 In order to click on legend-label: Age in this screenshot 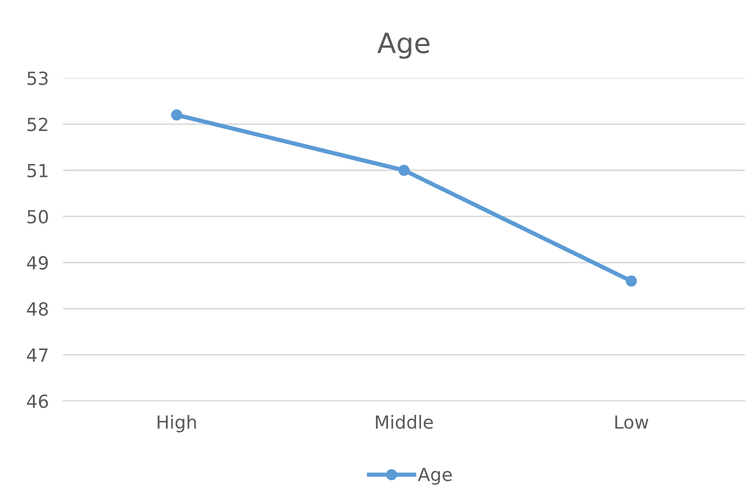, I will do `click(435, 476)`.